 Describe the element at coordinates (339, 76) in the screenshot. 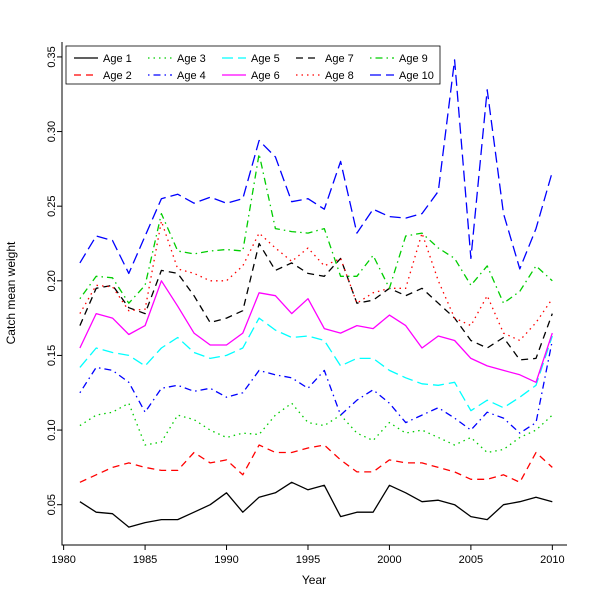

I see `legend-label-age-8: Age 8` at that location.